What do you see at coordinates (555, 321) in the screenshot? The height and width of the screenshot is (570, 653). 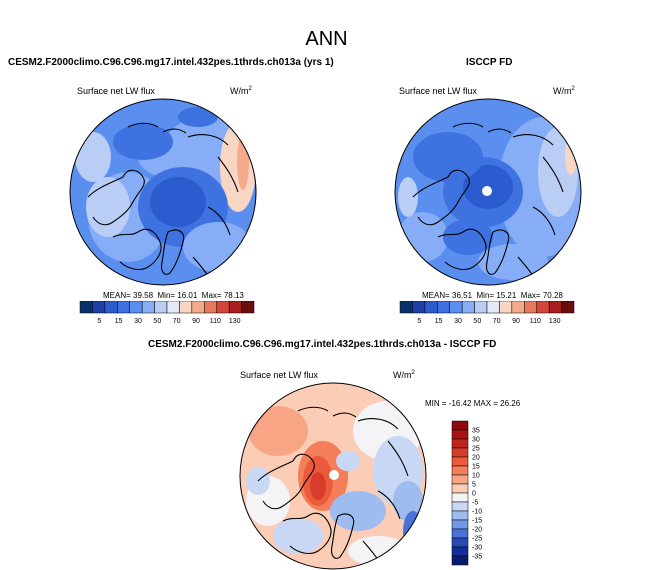 I see `obs-colorbar-tick-label: 130` at bounding box center [555, 321].